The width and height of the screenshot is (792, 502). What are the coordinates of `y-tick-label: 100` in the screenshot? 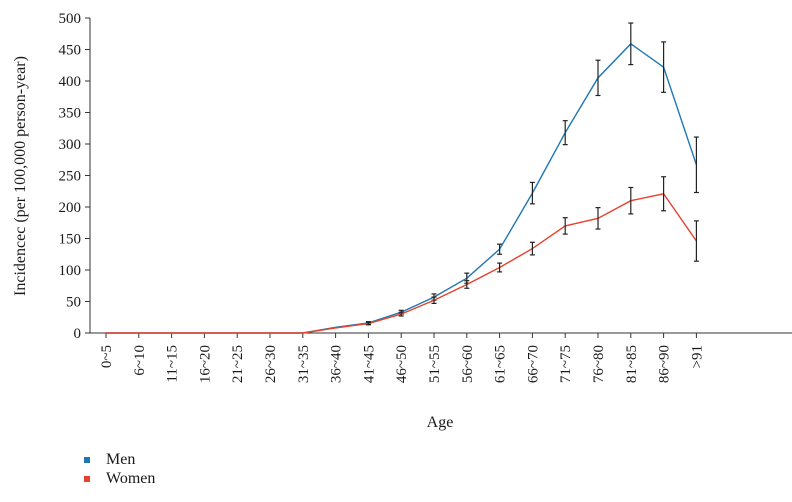 It's located at (70, 271).